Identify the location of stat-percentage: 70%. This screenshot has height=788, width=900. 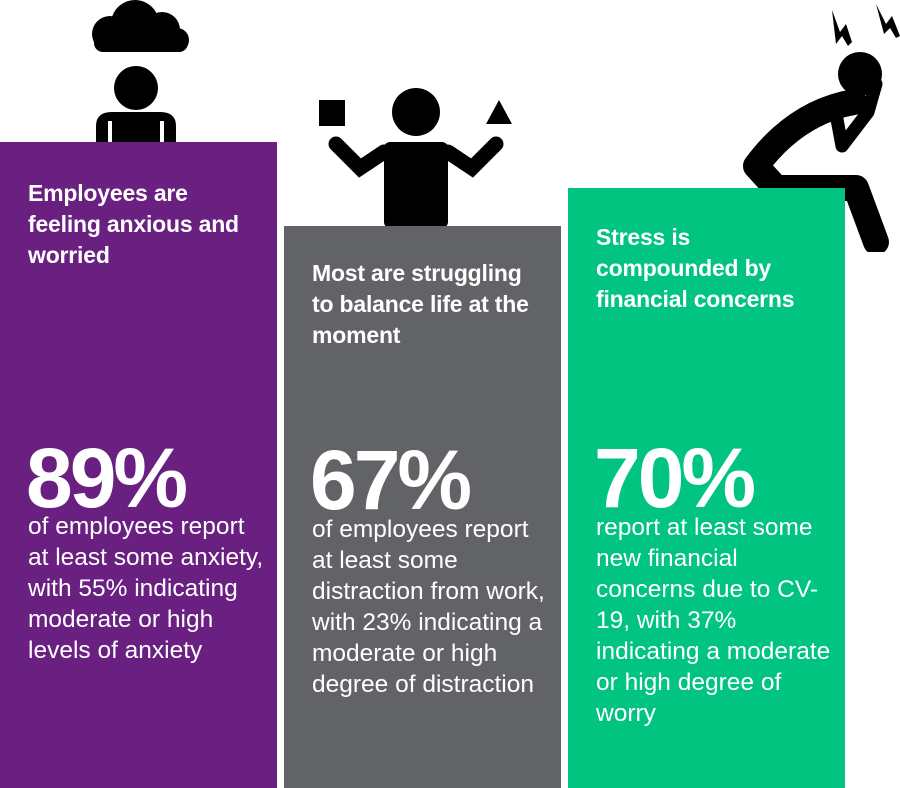
(675, 478).